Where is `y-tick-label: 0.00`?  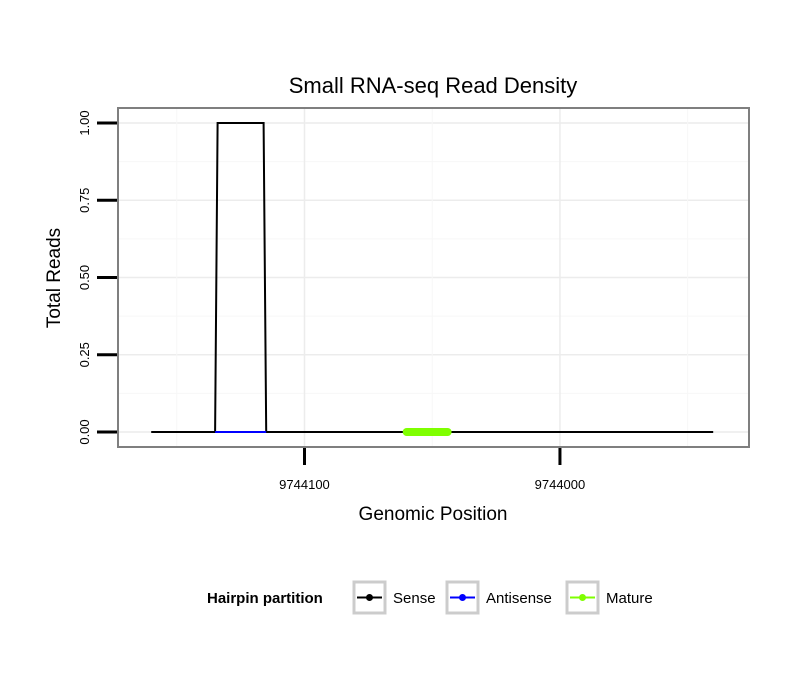 y-tick-label: 0.00 is located at coordinates (84, 431).